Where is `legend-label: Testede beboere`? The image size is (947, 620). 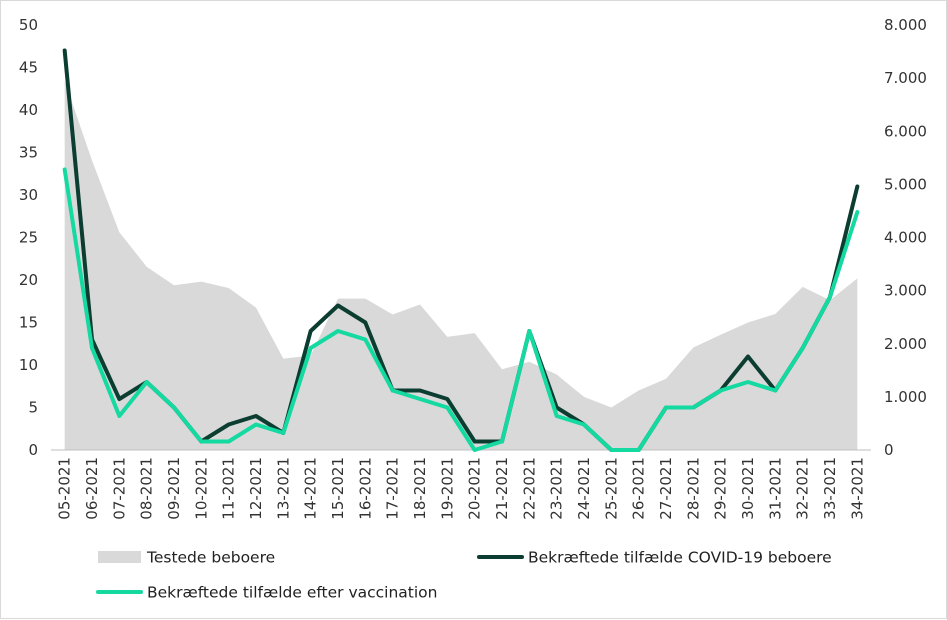 legend-label: Testede beboere is located at coordinates (210, 558).